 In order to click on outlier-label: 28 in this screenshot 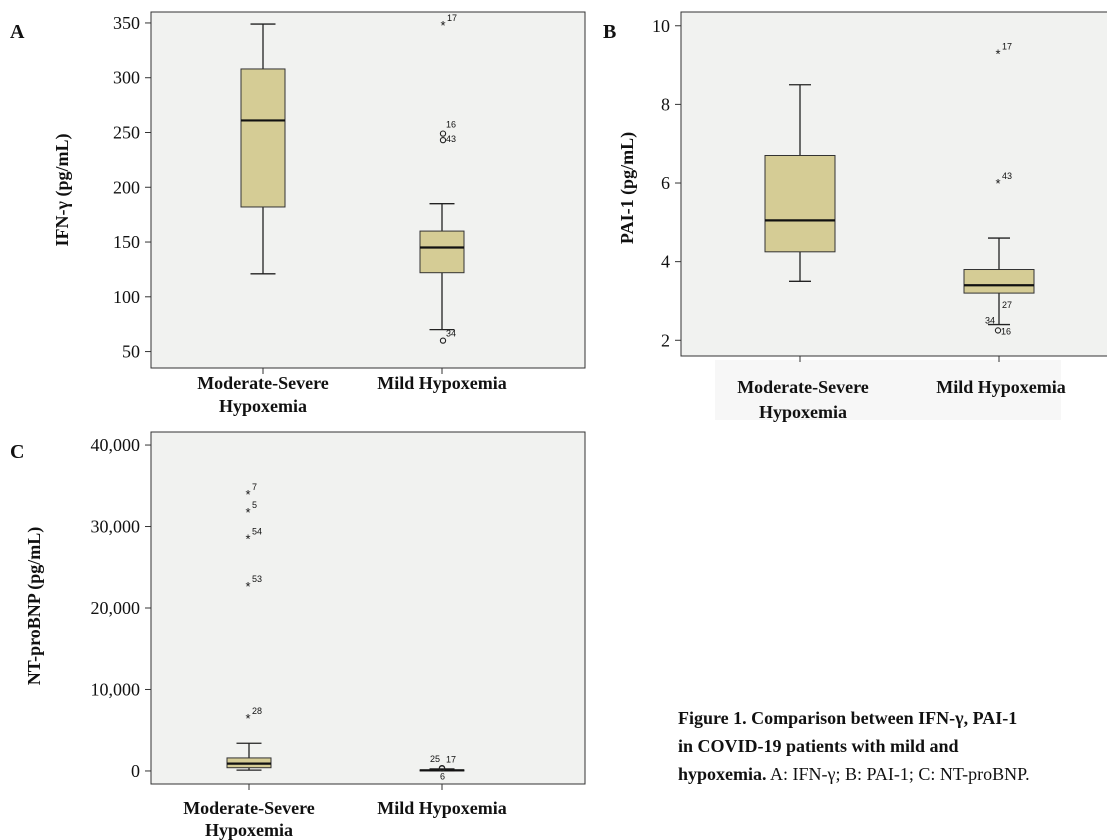, I will do `click(257, 711)`.